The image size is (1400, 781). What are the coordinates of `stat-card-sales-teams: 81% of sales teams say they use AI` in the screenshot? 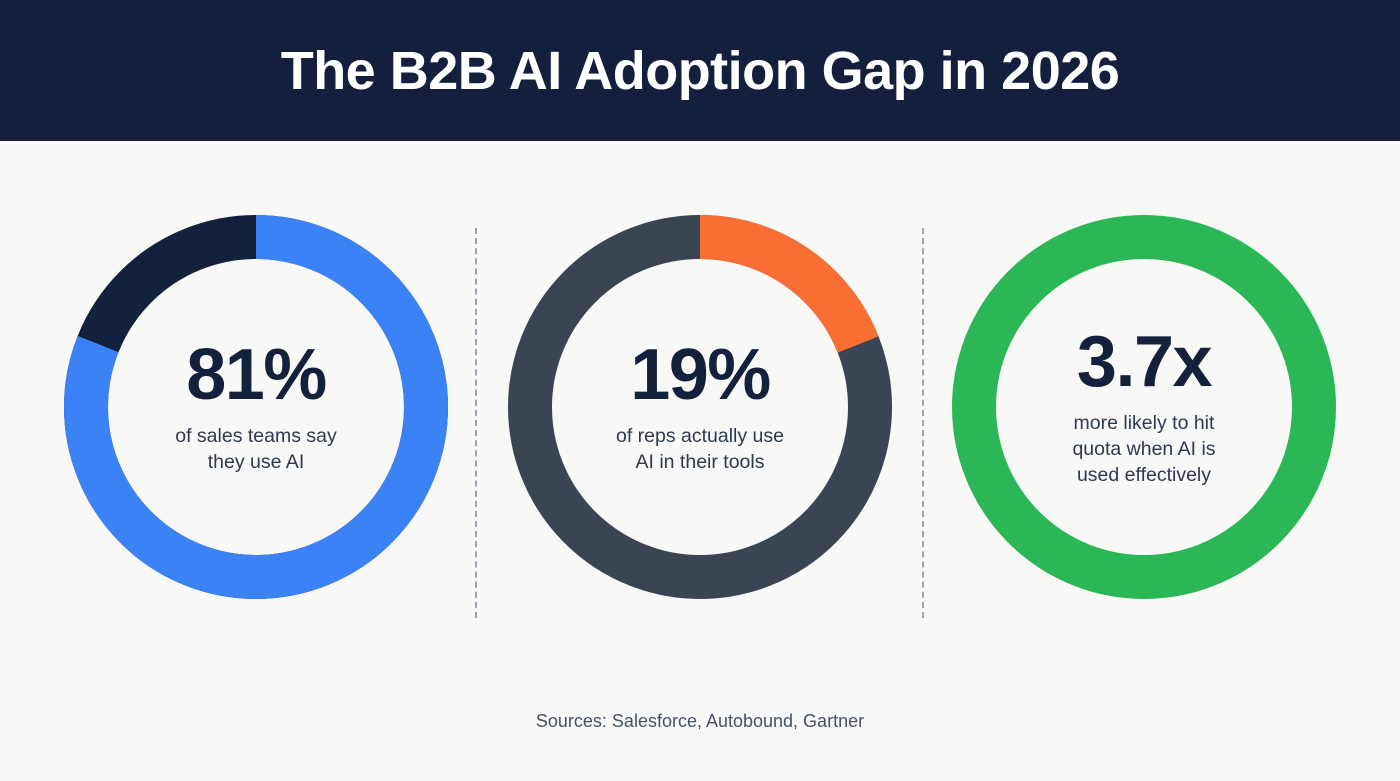 It's located at (256, 407).